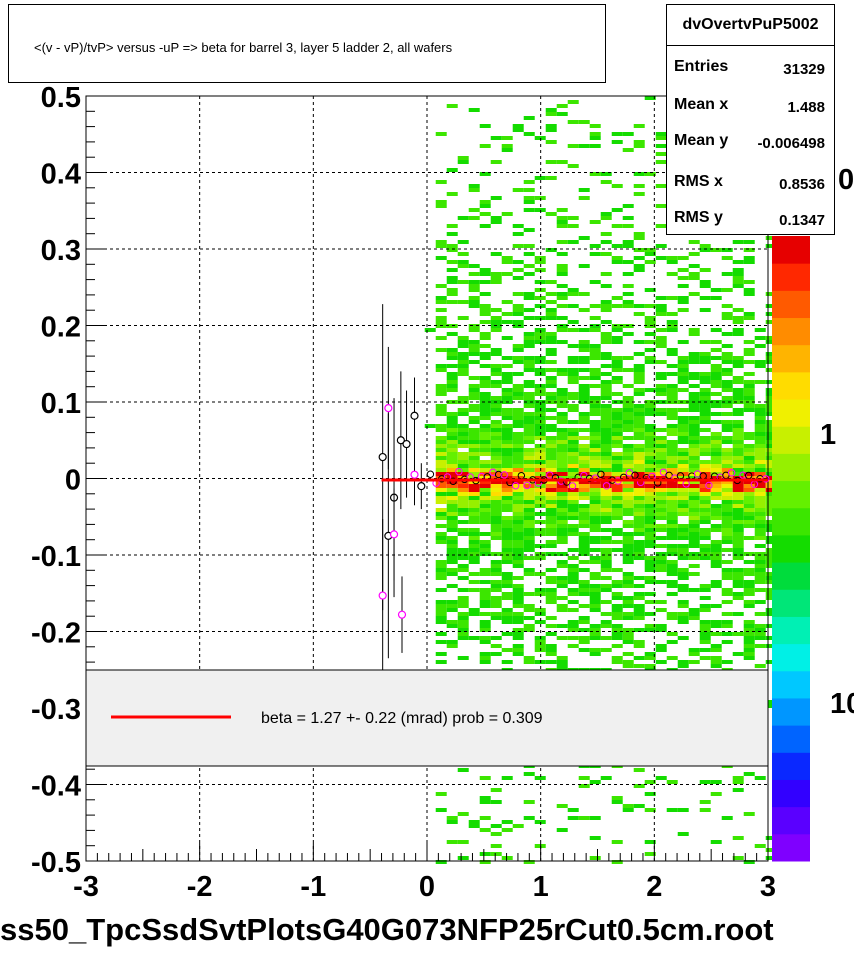 This screenshot has width=854, height=957. What do you see at coordinates (382, 595) in the screenshot?
I see `profile-point-magenta` at bounding box center [382, 595].